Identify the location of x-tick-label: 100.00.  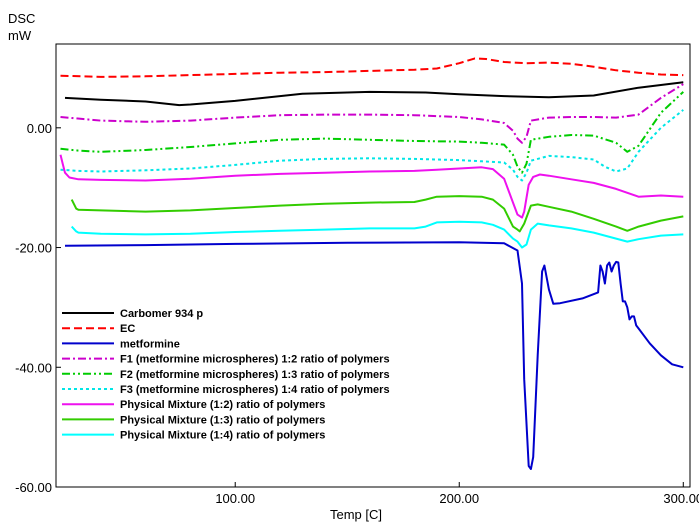
(235, 498).